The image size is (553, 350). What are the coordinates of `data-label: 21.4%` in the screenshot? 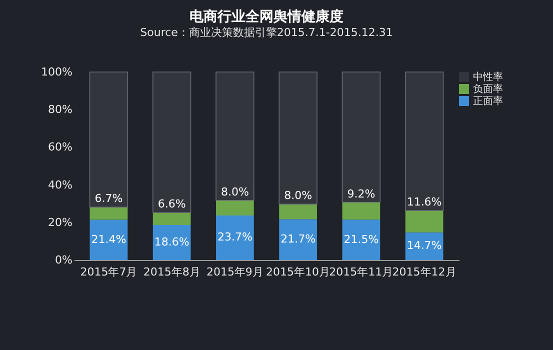 It's located at (108, 239).